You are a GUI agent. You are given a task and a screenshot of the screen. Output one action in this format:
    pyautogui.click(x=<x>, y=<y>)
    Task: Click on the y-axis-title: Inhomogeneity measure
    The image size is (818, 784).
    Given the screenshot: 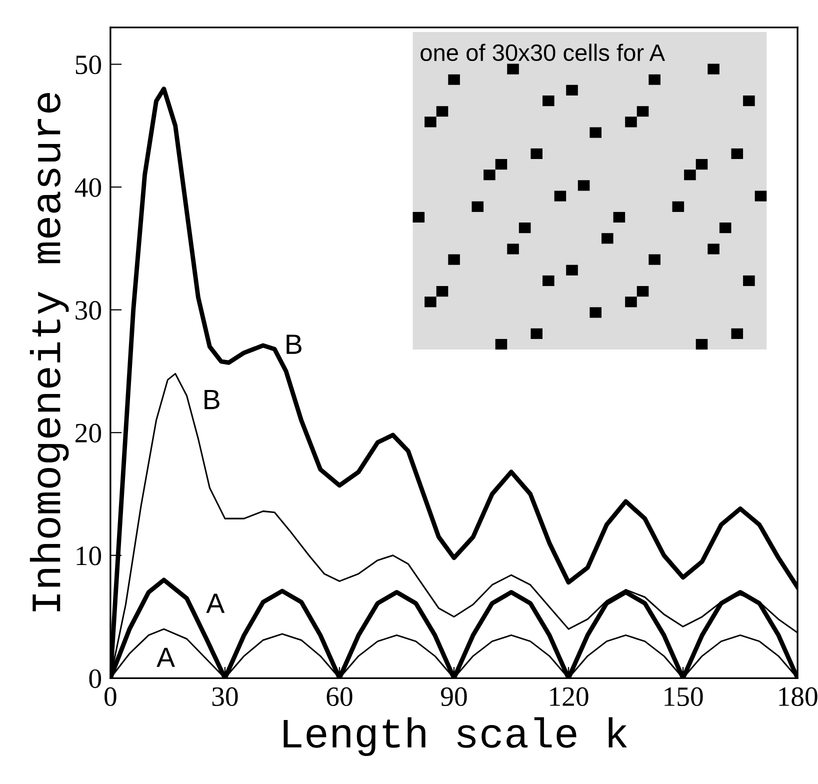 What is the action you would take?
    pyautogui.click(x=49, y=352)
    